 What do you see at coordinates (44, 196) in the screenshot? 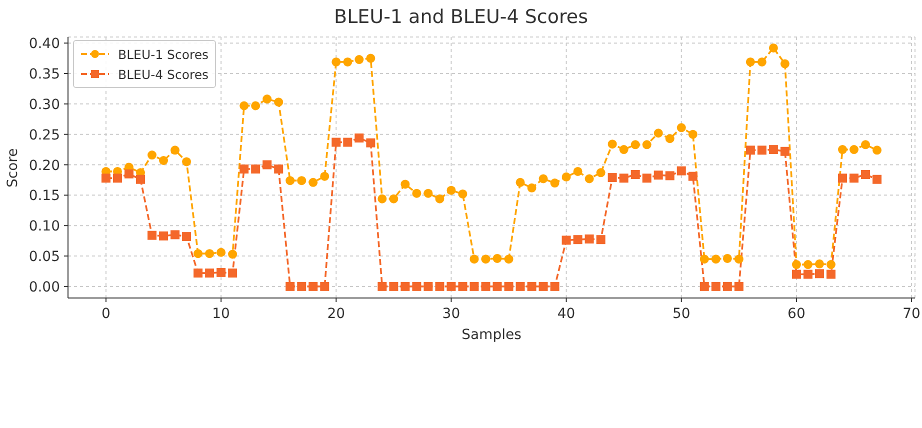
I see `y-tick-label: 0.15` at bounding box center [44, 196].